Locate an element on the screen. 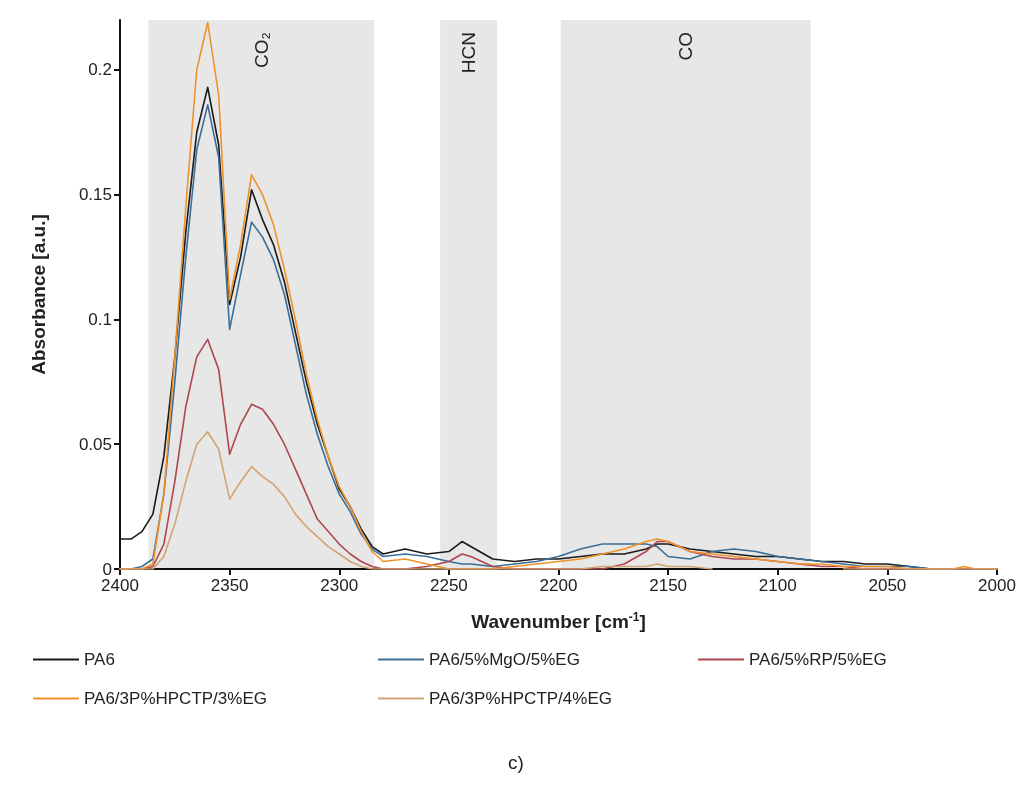 Image resolution: width=1032 pixels, height=792 pixels. legend-label: PA6/5%RP/5%EG is located at coordinates (818, 659).